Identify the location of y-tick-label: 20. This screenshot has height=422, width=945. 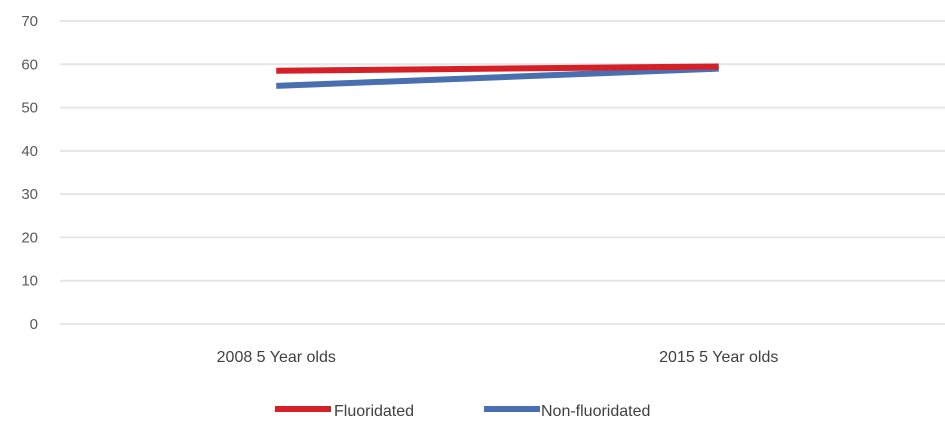
(29, 237).